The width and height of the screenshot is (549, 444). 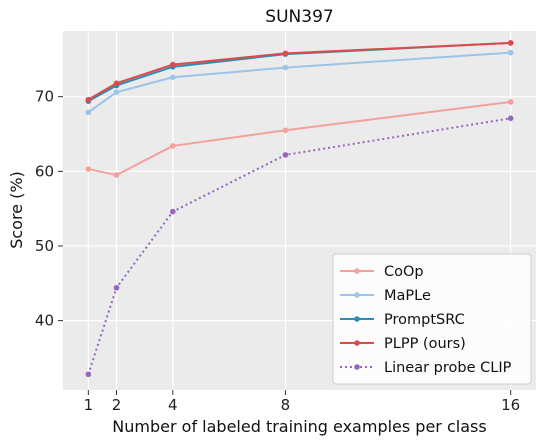 I want to click on x-tick-label: 1, so click(x=89, y=405).